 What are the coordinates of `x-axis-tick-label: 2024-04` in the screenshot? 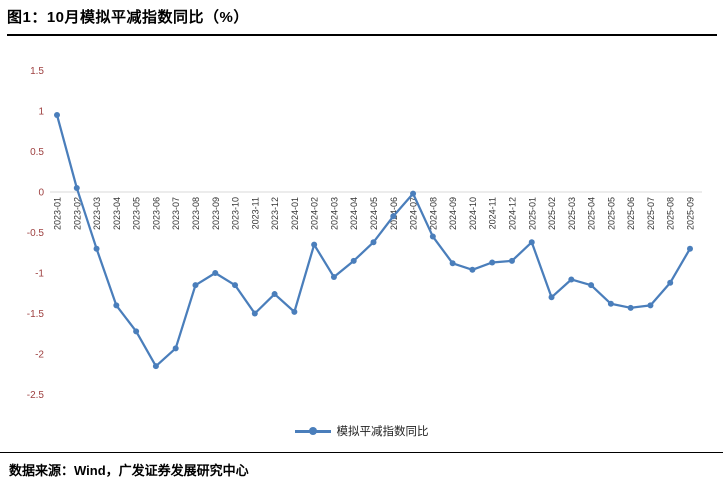 It's located at (354, 213).